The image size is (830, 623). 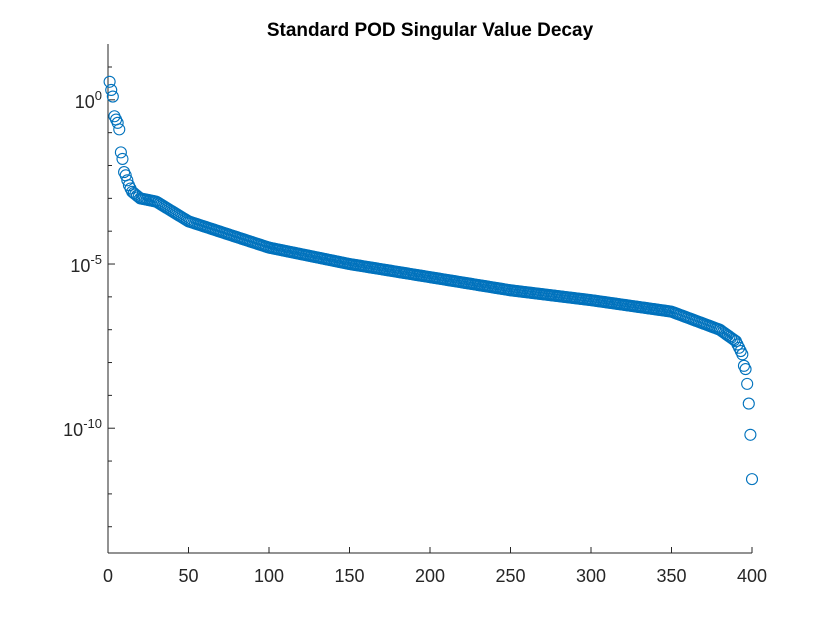 What do you see at coordinates (88, 100) in the screenshot?
I see `y-tick-label: 10⁰` at bounding box center [88, 100].